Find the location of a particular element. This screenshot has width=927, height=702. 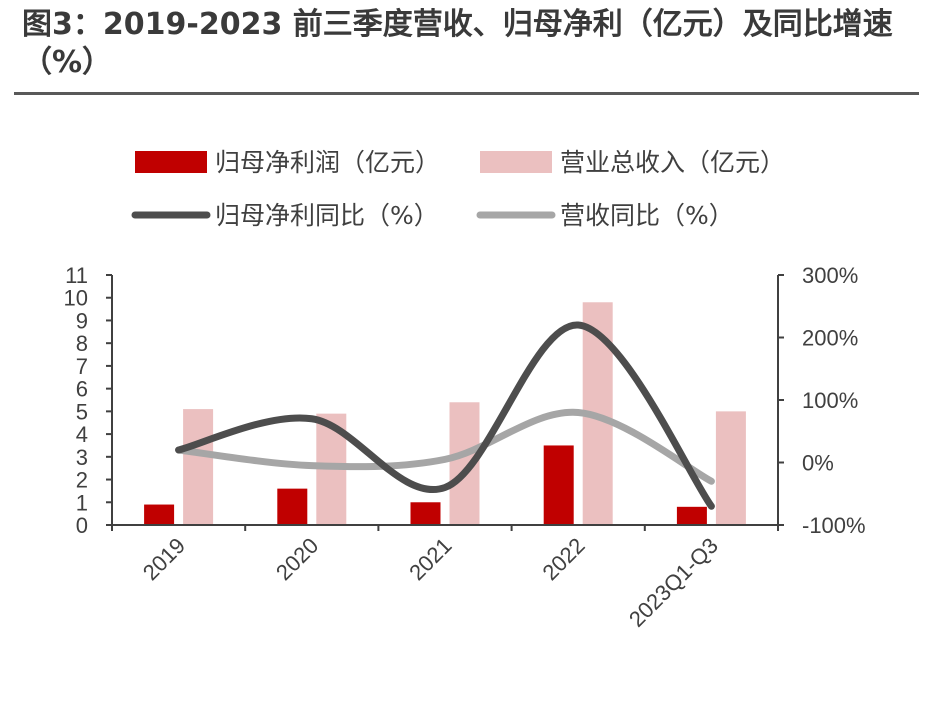

legend-label: 营业总收入（亿元） is located at coordinates (672, 162).